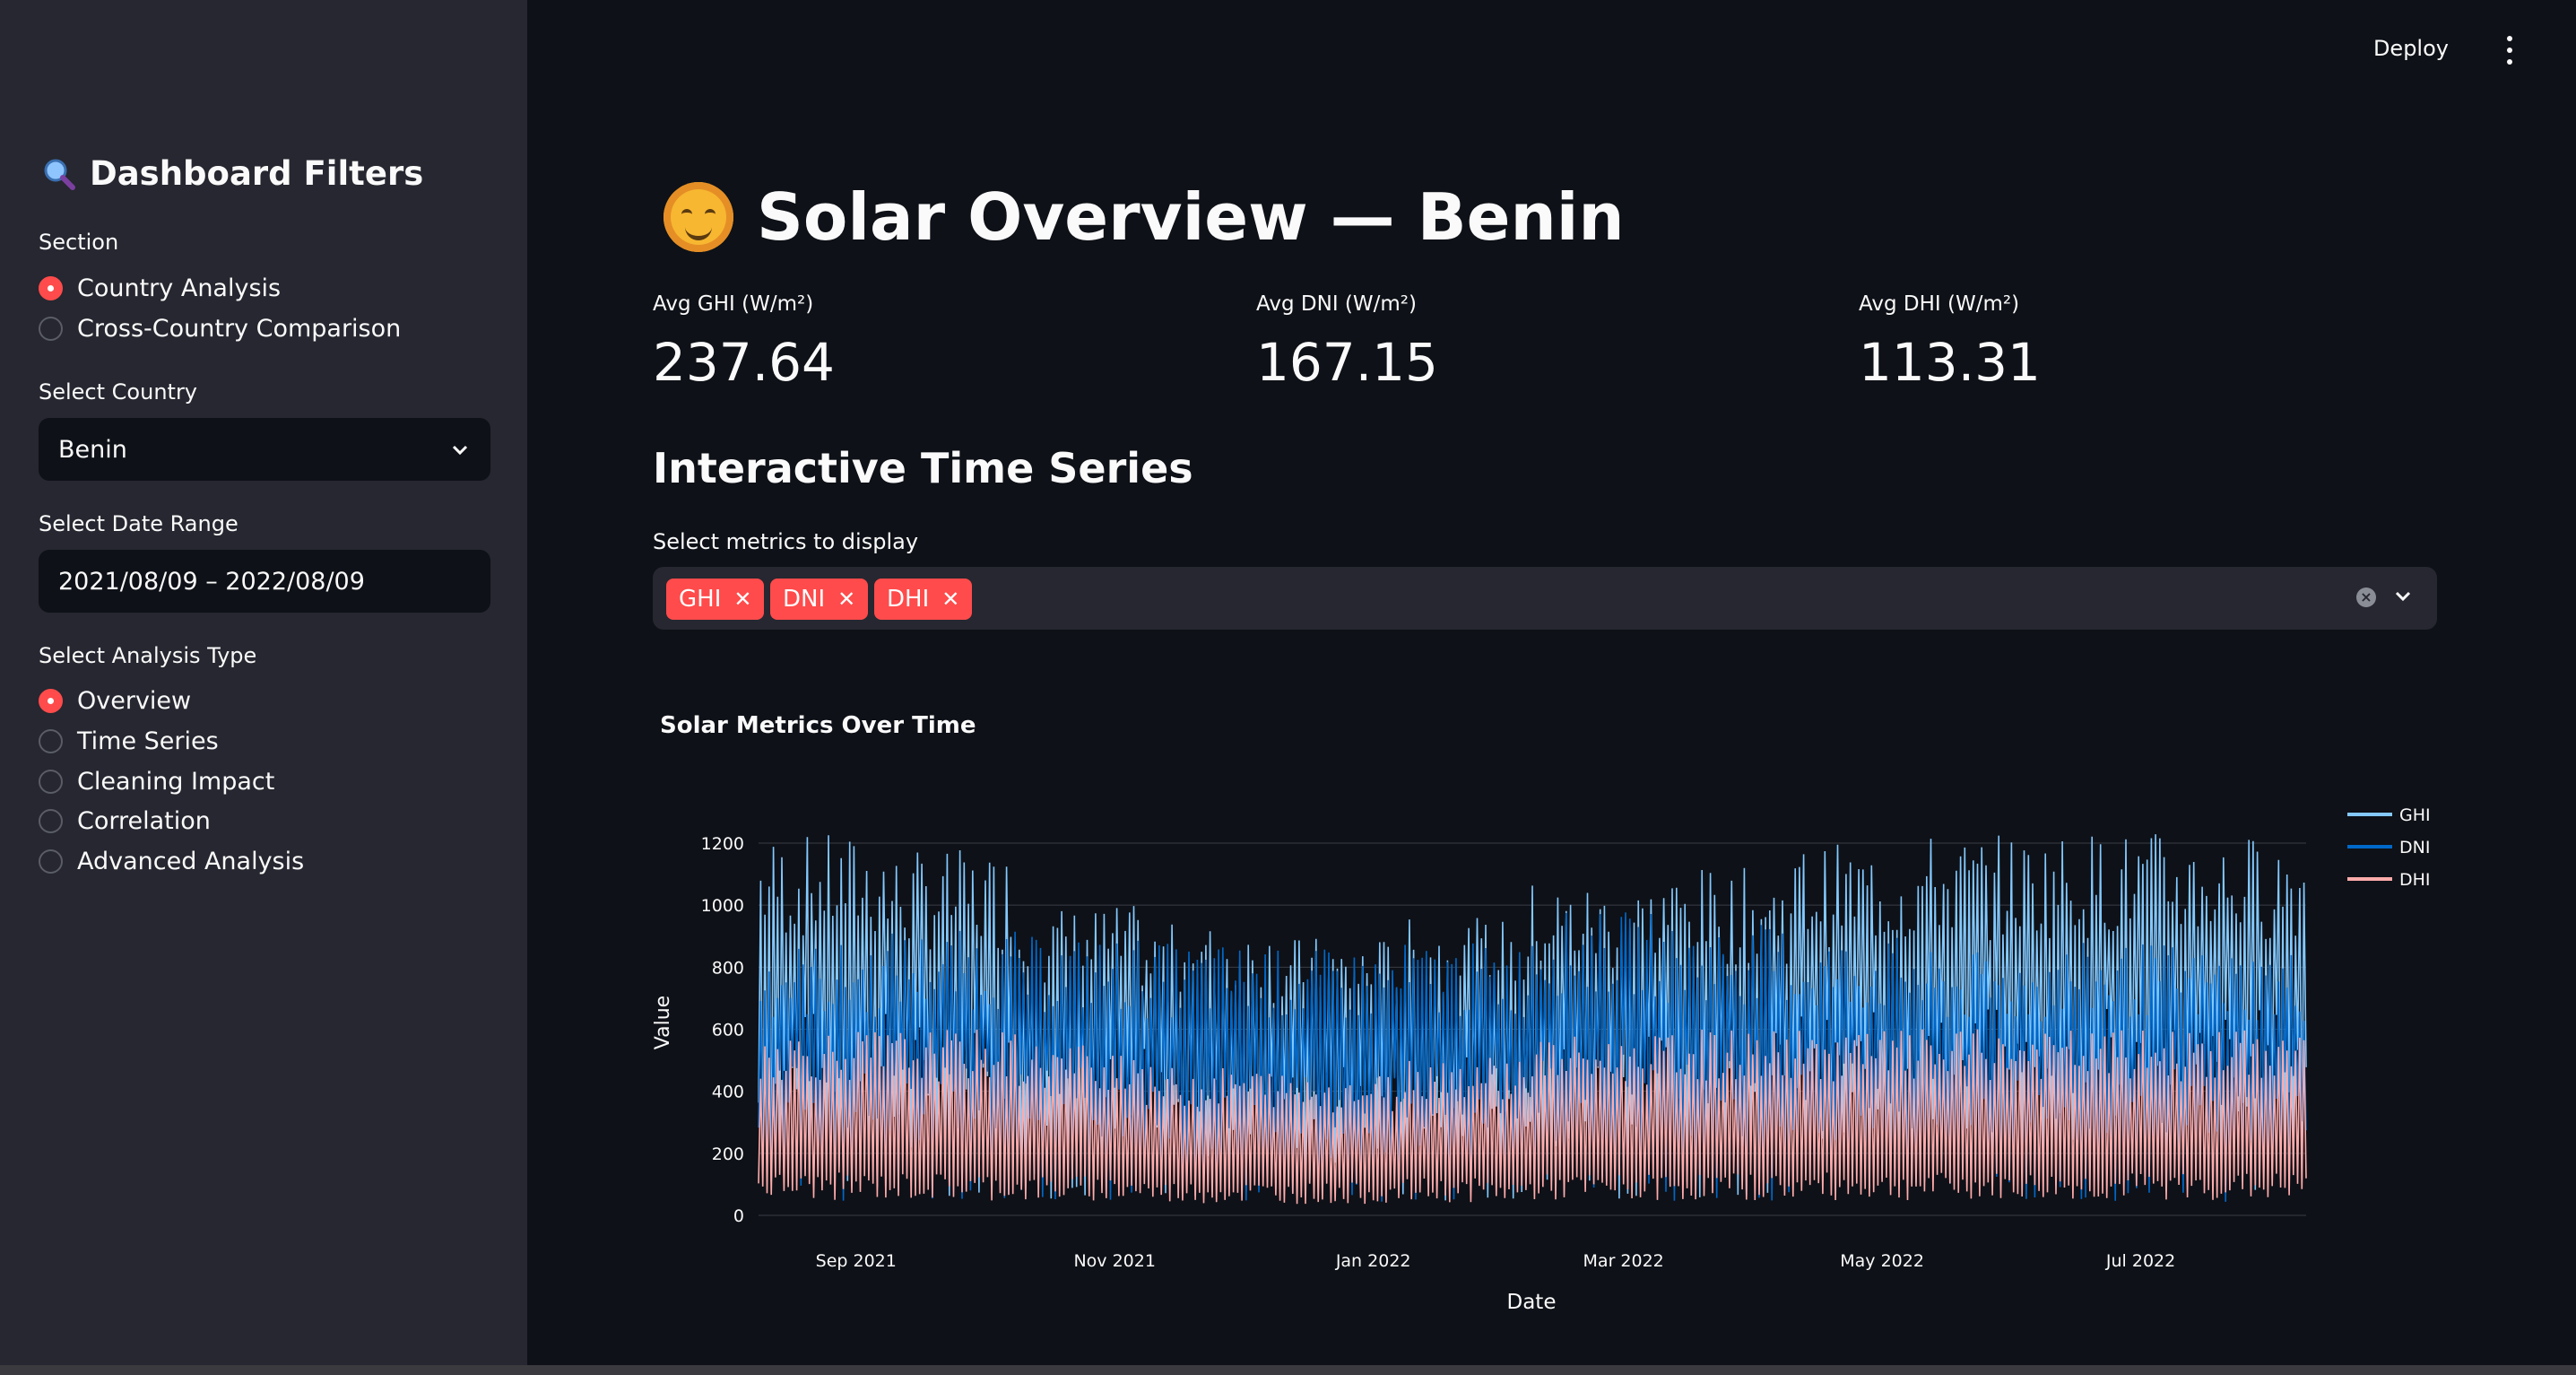 This screenshot has height=1375, width=2576. Describe the element at coordinates (2414, 847) in the screenshot. I see `legend-label: DNI` at that location.